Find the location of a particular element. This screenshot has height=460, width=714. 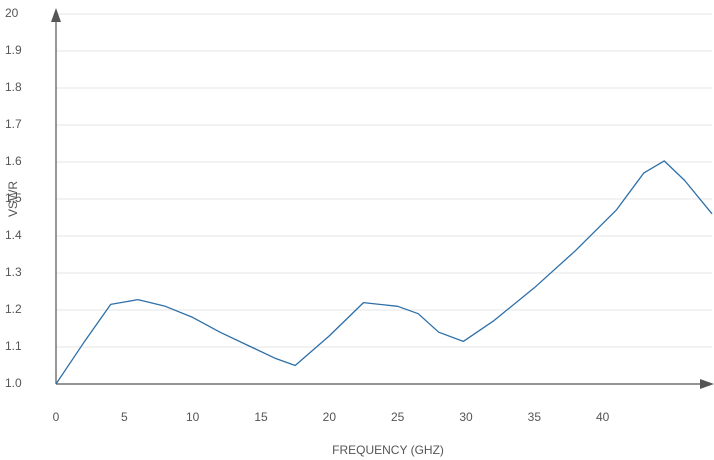

y-tick-label: 1.7 is located at coordinates (13, 124).